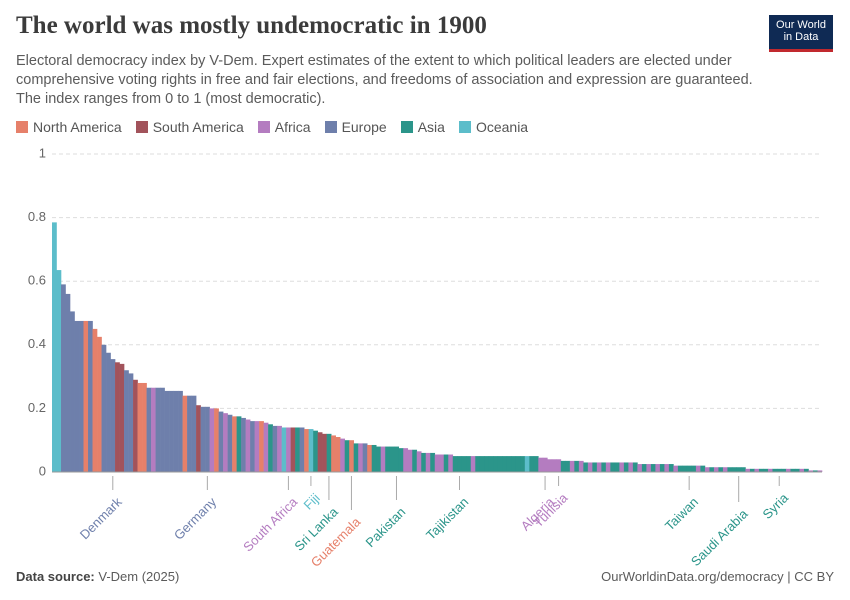 The height and width of the screenshot is (600, 850). Describe the element at coordinates (69, 127) in the screenshot. I see `legend-item: North America` at that location.